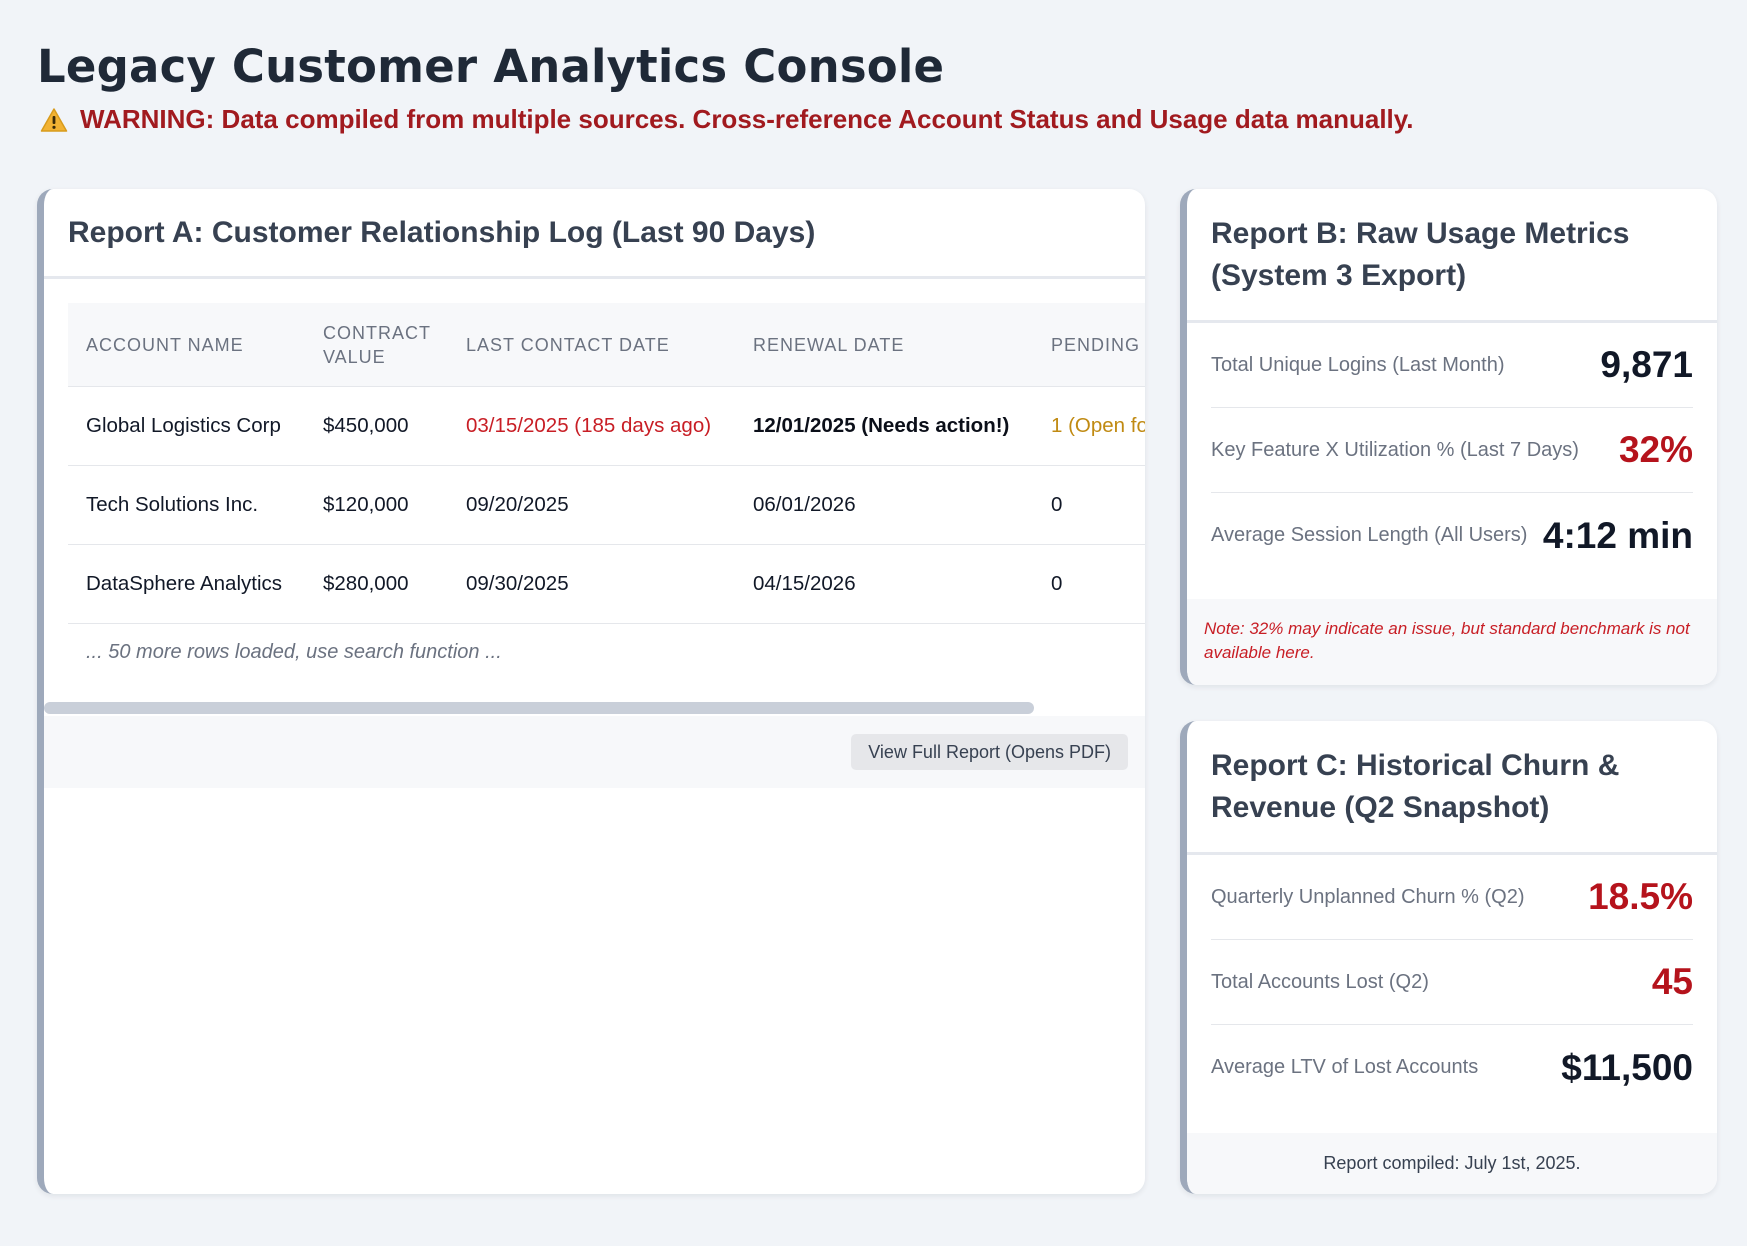 The image size is (1747, 1246). Describe the element at coordinates (1096, 344) in the screenshot. I see `column-header: PENDING` at that location.